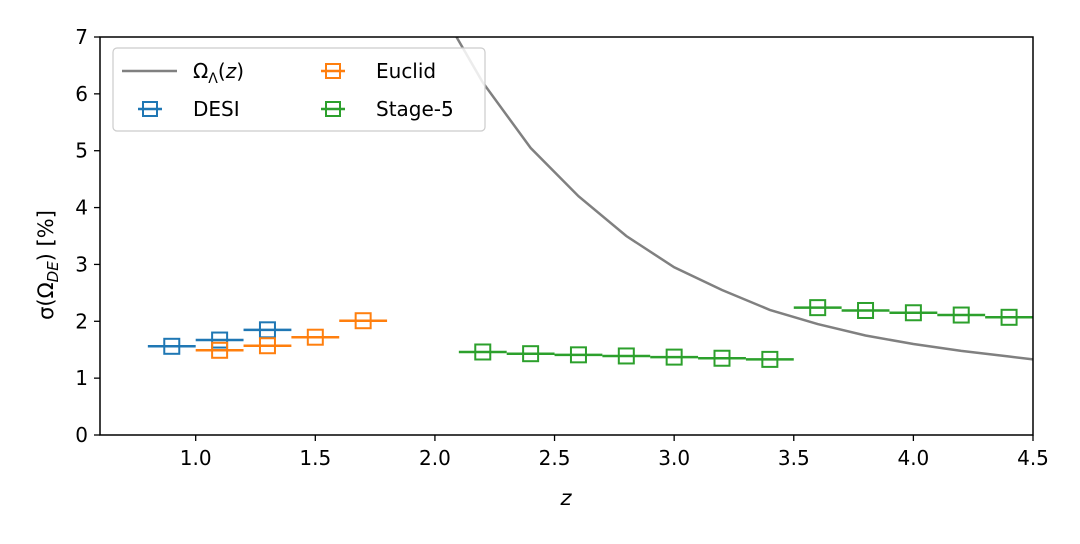 The width and height of the screenshot is (1080, 544). What do you see at coordinates (81, 151) in the screenshot?
I see `y-tick-label: 5` at bounding box center [81, 151].